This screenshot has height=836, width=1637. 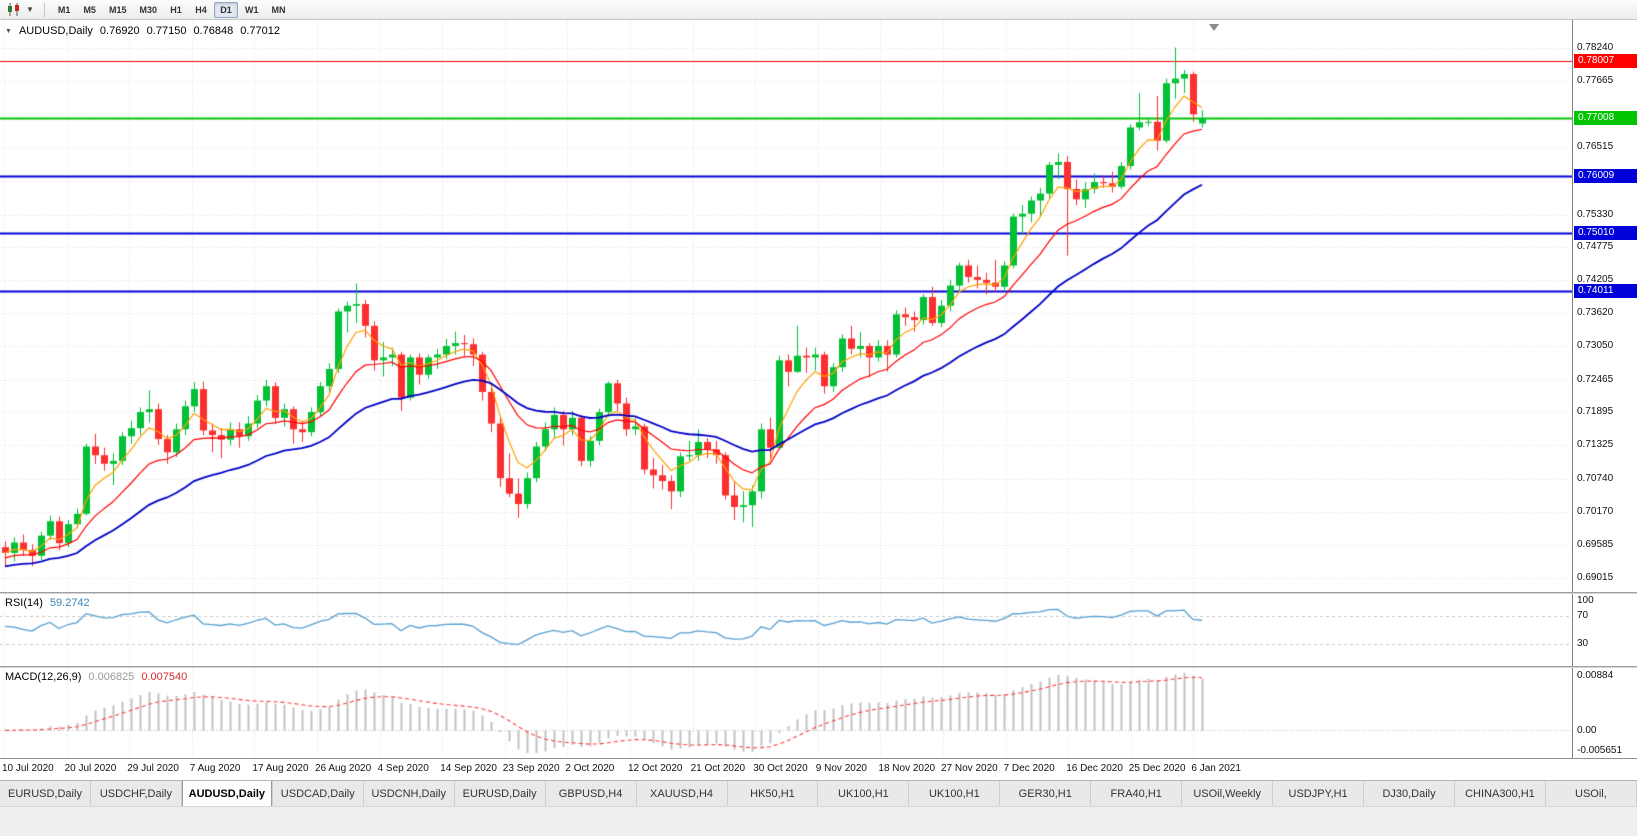 I want to click on macd-main-value: 0.006825, so click(x=111, y=677).